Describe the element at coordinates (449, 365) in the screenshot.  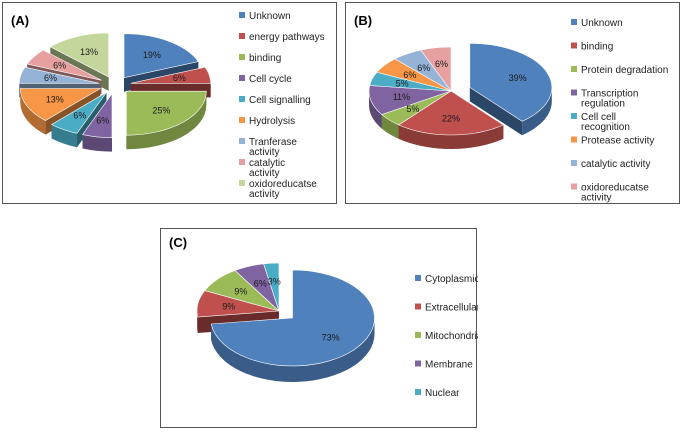
I see `legend-label-membrane: Membrane` at that location.